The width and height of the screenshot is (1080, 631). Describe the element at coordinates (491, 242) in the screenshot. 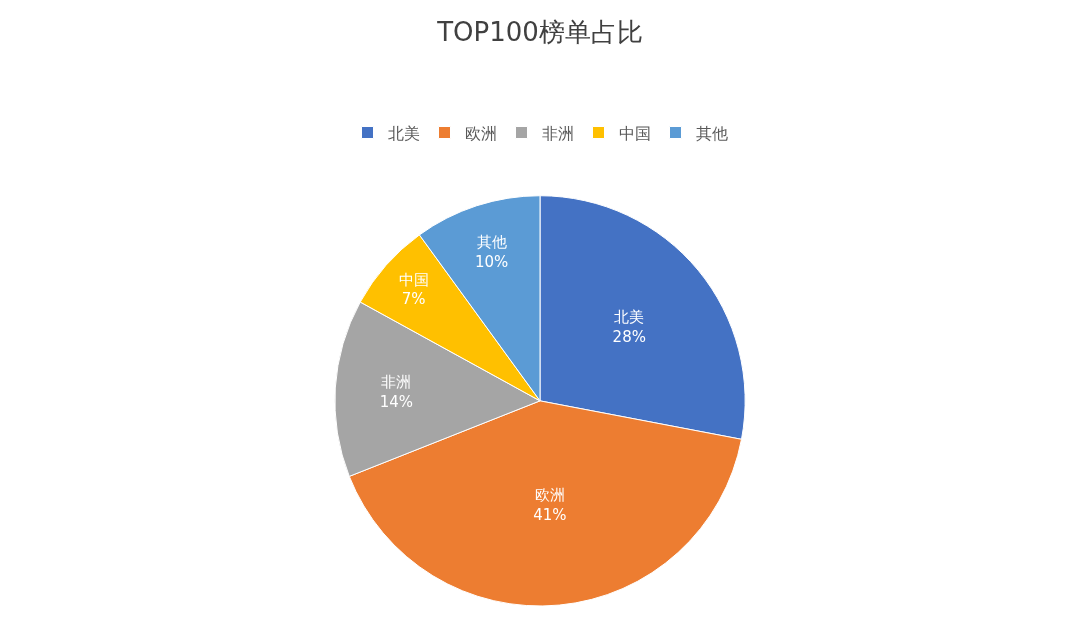

I see `slice-label: 其他` at that location.